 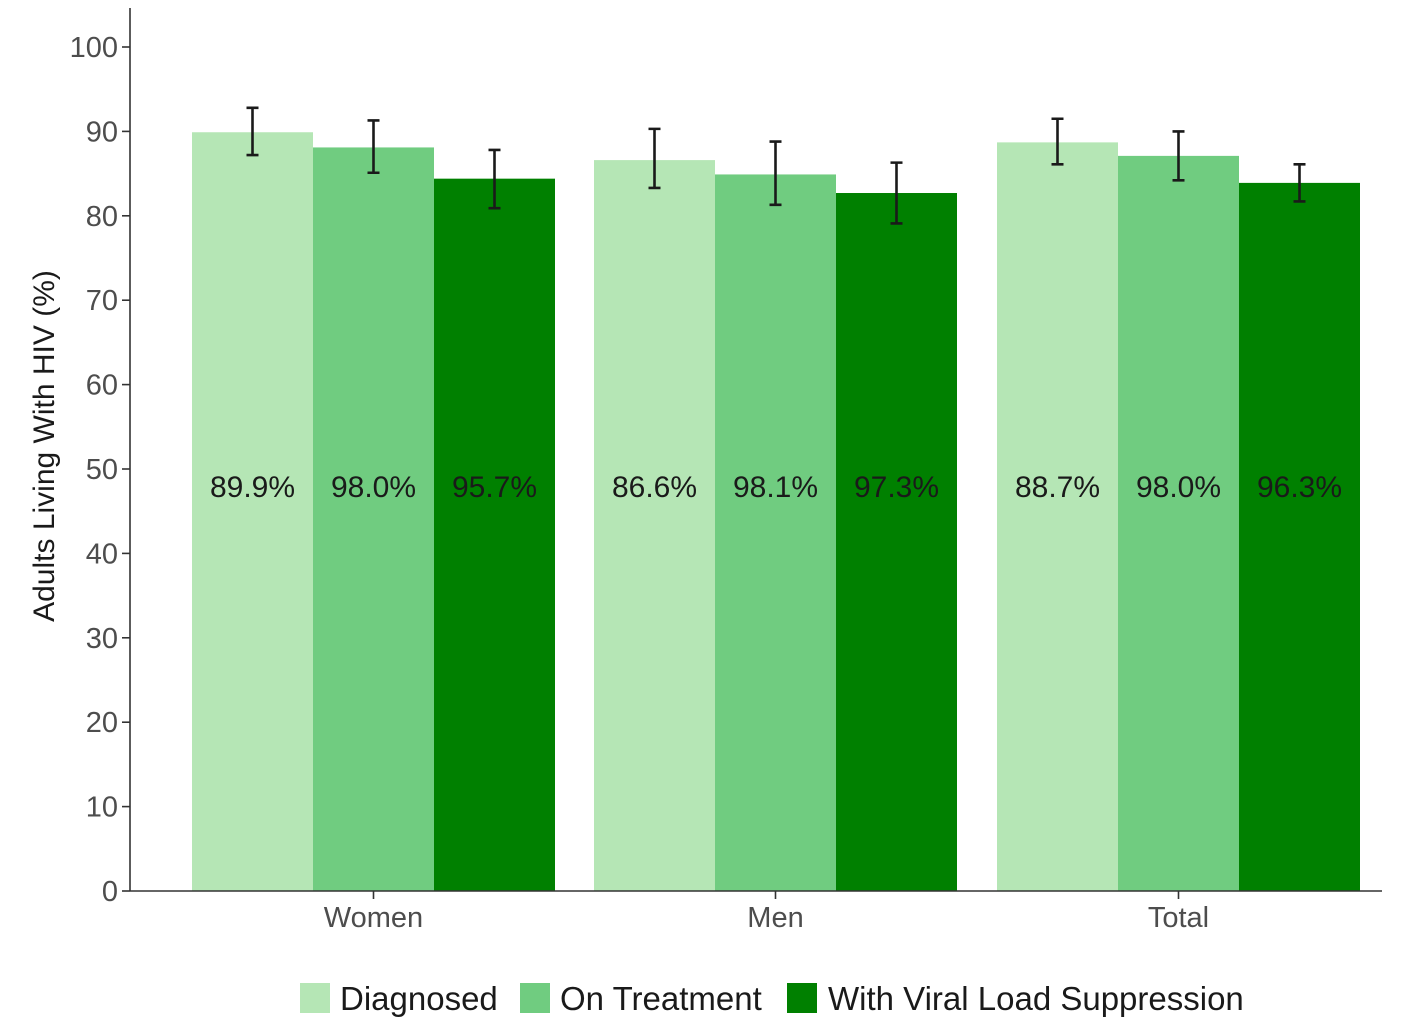 I want to click on bar-value-label: 88.7%, so click(x=1057, y=487).